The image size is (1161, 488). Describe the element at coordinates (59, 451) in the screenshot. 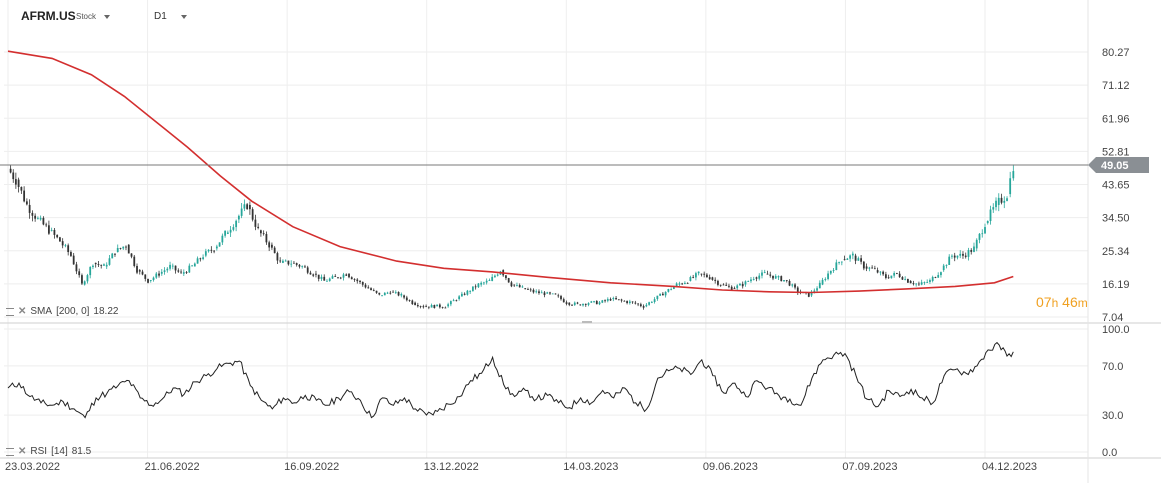

I see `rsi-params: [14]` at that location.